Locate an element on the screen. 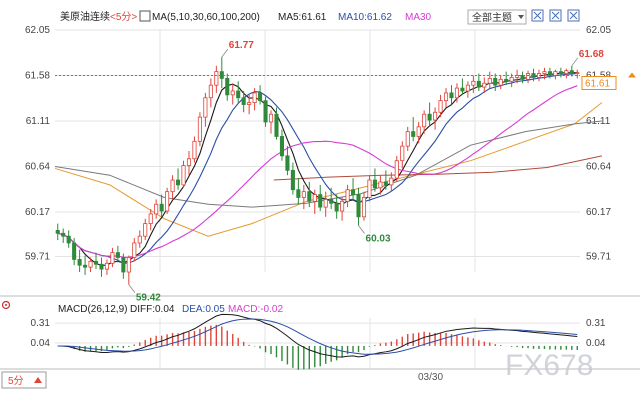 This screenshot has width=640, height=400. expand-icon is located at coordinates (537, 15).